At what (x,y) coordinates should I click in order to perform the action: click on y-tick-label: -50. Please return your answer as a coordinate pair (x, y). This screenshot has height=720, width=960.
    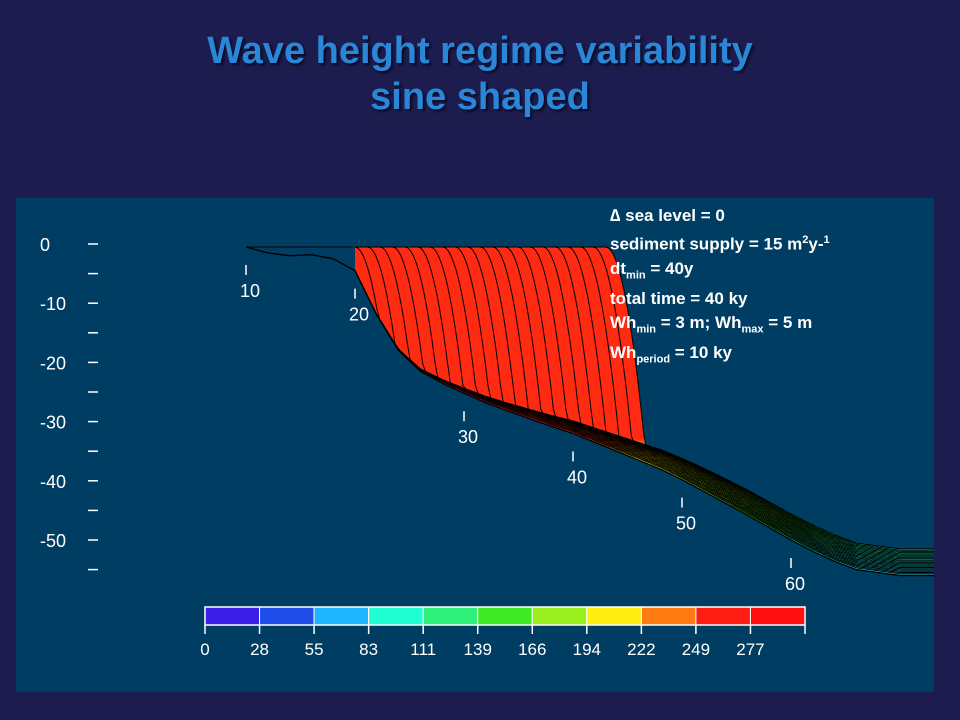
    Looking at the image, I should click on (53, 541).